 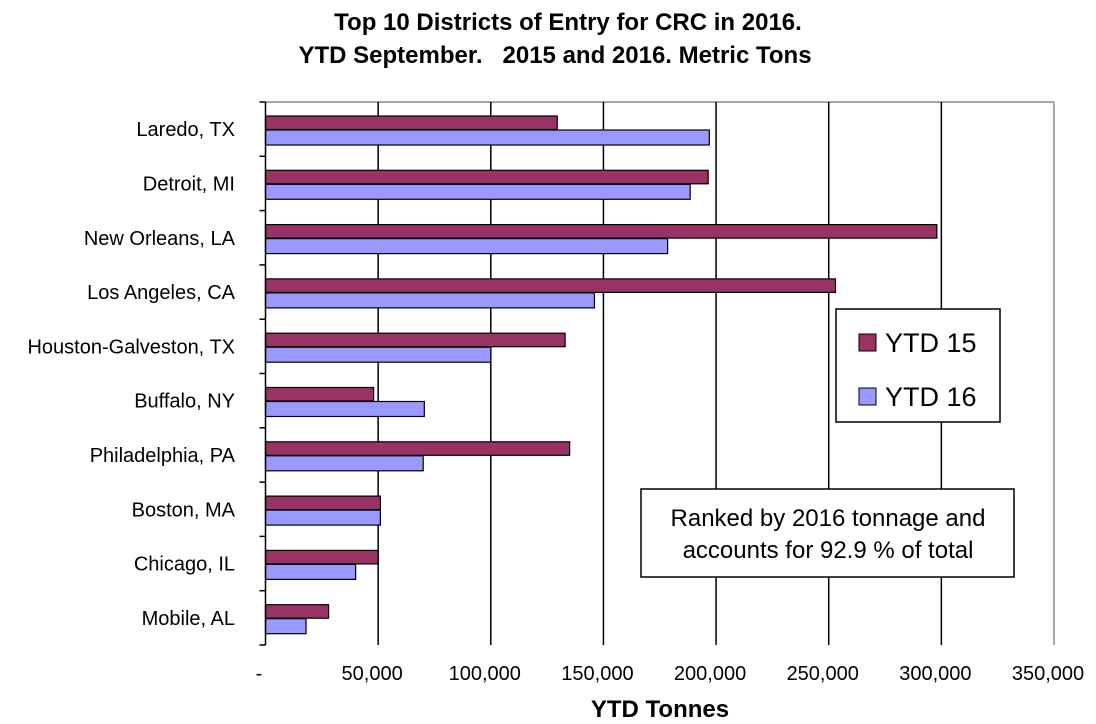 I want to click on legend-label-ytd15: YTD 15, so click(x=931, y=343).